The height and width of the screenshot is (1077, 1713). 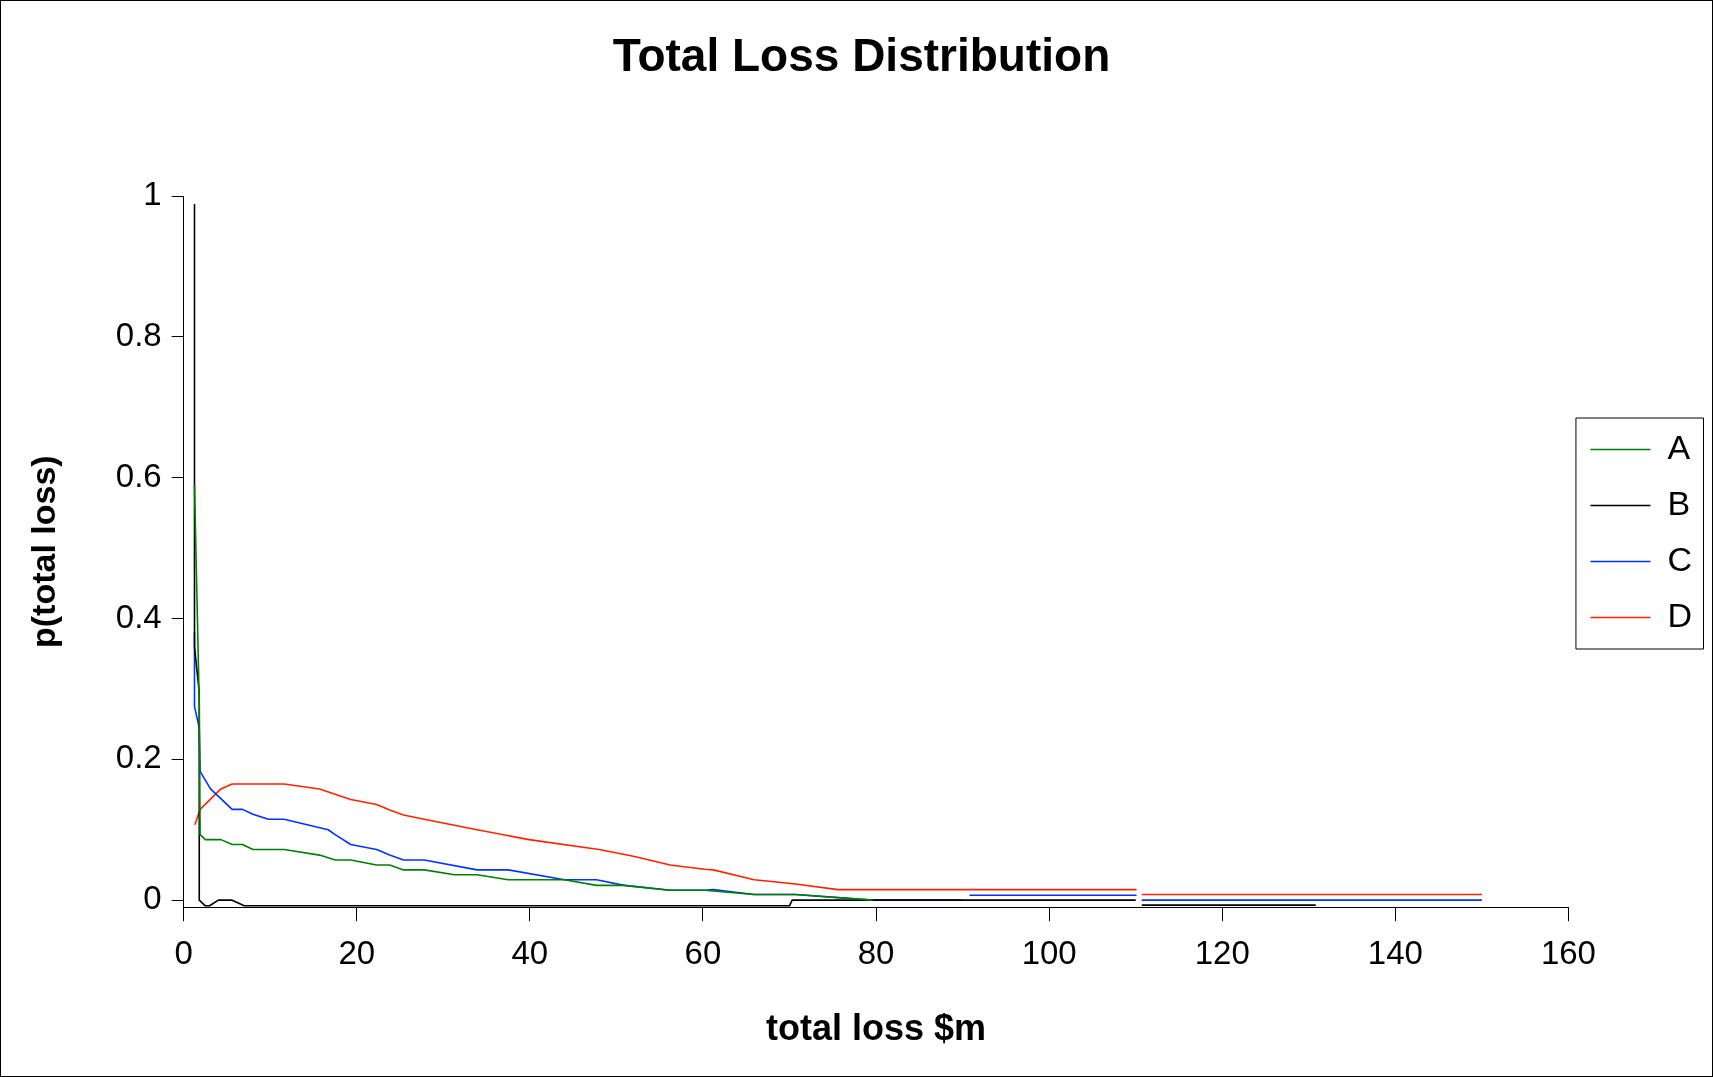 What do you see at coordinates (530, 953) in the screenshot?
I see `x-tick-label: 40` at bounding box center [530, 953].